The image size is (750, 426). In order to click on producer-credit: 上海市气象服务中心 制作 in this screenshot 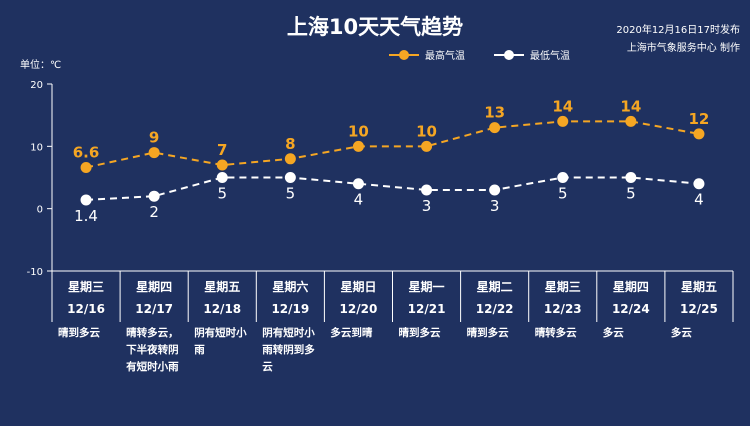, I will do `click(683, 47)`.